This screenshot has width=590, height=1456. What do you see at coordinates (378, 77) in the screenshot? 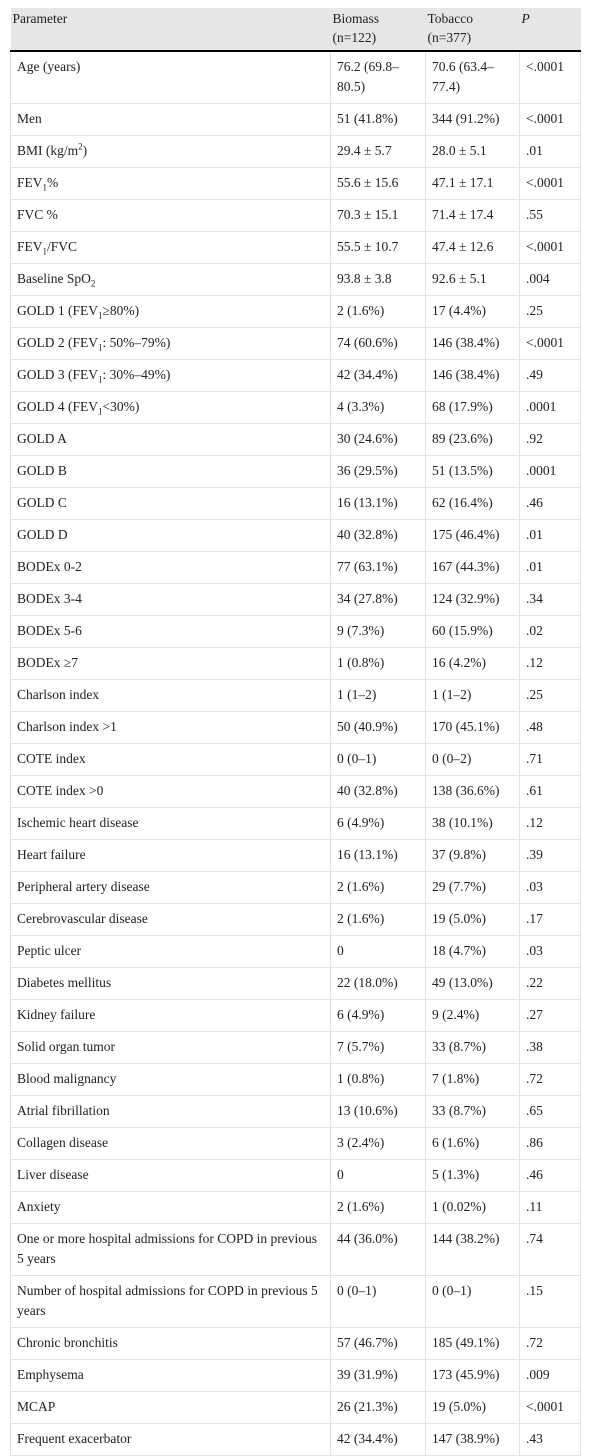
I see `table-cell: 76.2 (69.8–80.5)` at bounding box center [378, 77].